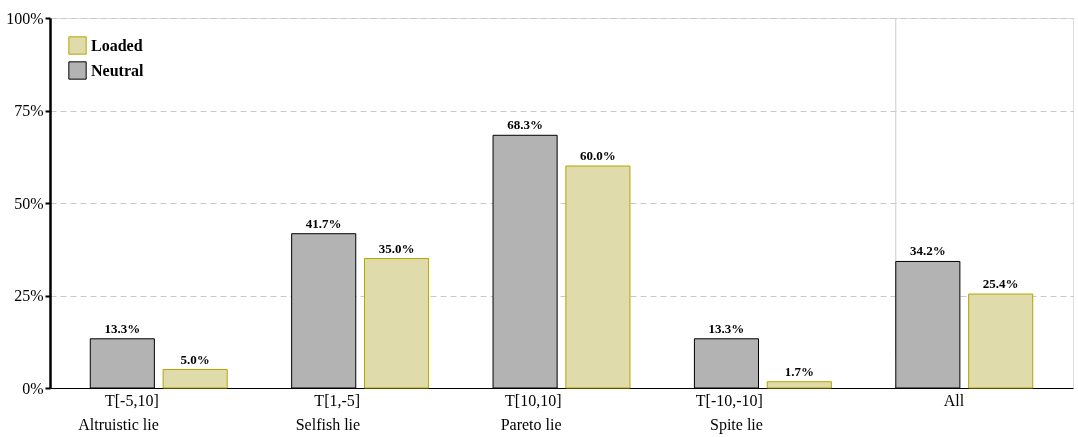  I want to click on y-tick-label: 100%, so click(25, 18).